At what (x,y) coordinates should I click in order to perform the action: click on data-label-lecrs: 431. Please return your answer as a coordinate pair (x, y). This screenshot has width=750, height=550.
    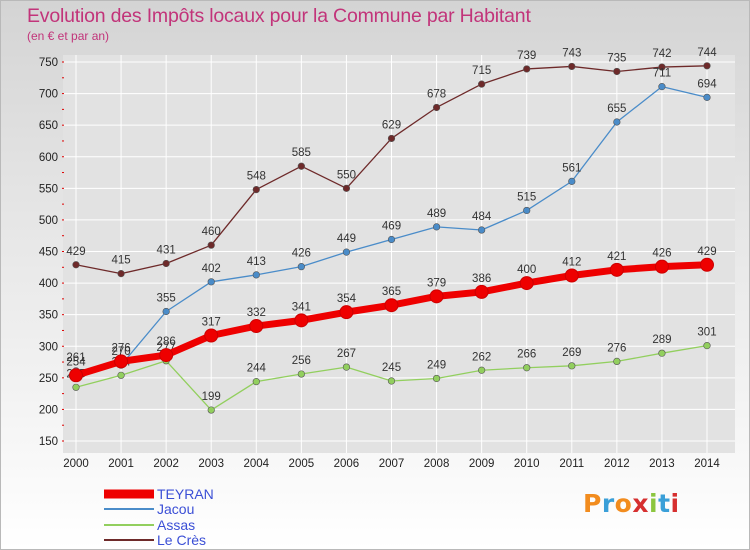
    Looking at the image, I should click on (166, 251).